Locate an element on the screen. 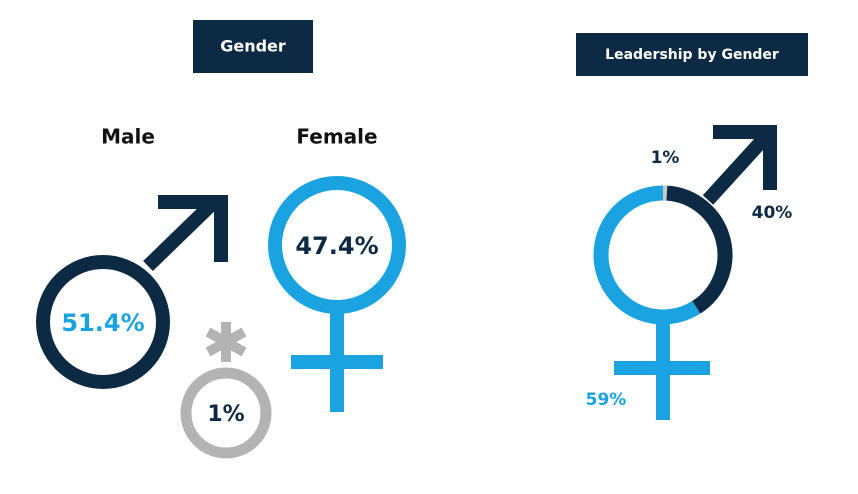 This screenshot has width=858, height=494. value-label: 51.4% is located at coordinates (102, 323).